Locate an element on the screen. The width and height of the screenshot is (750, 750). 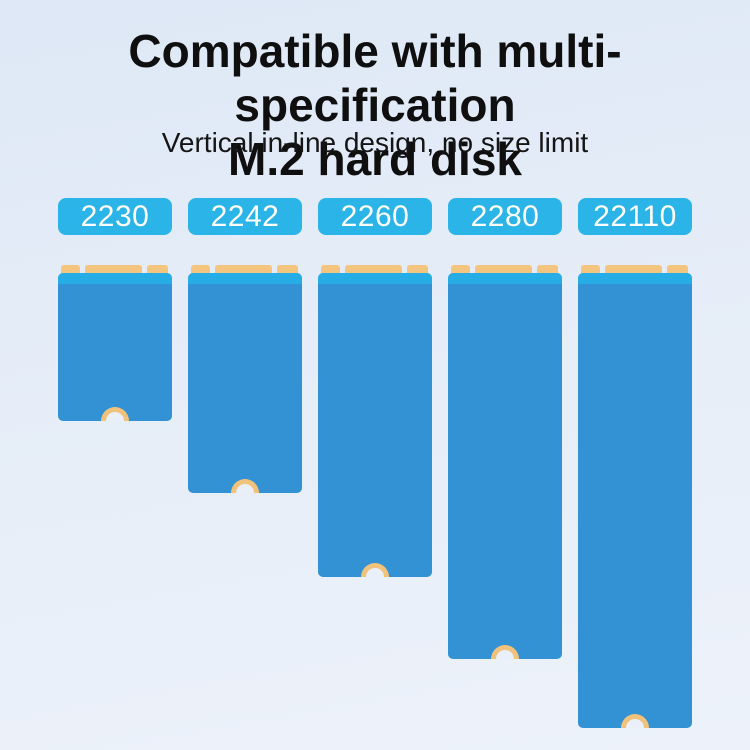
ssd-column-2230: 2230 is located at coordinates (115, 309).